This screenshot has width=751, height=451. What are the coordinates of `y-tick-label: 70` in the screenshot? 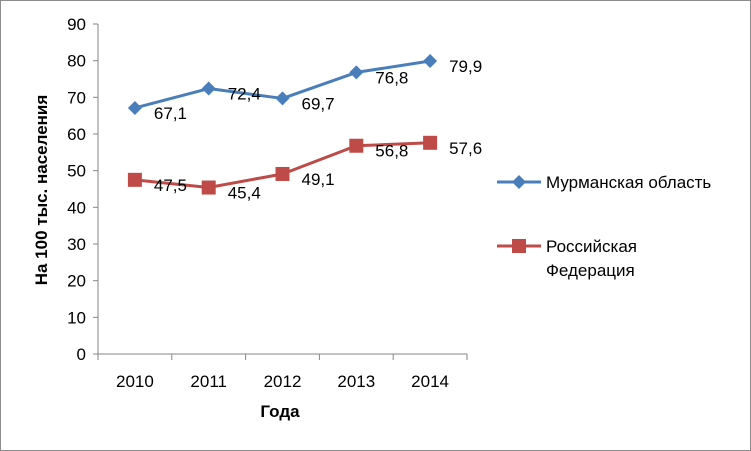 It's located at (76, 97).